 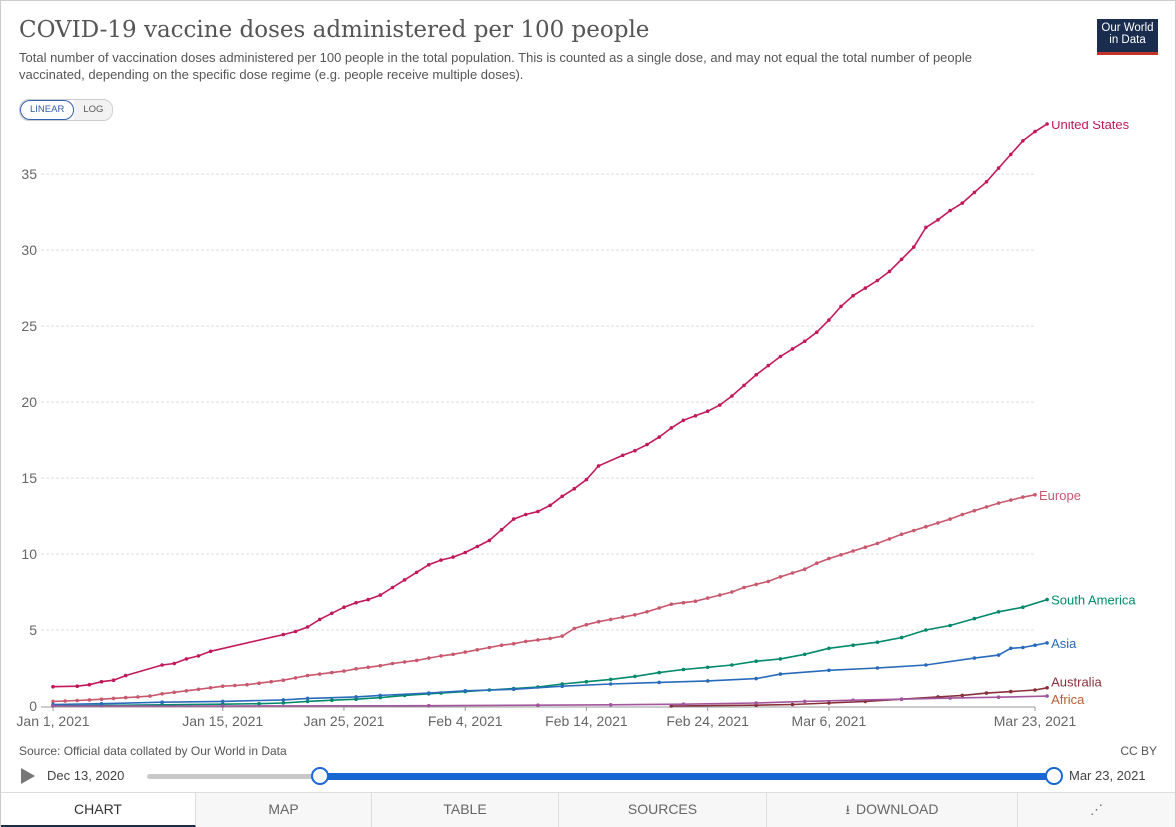 What do you see at coordinates (98, 810) in the screenshot?
I see `tab-chart: CHART` at bounding box center [98, 810].